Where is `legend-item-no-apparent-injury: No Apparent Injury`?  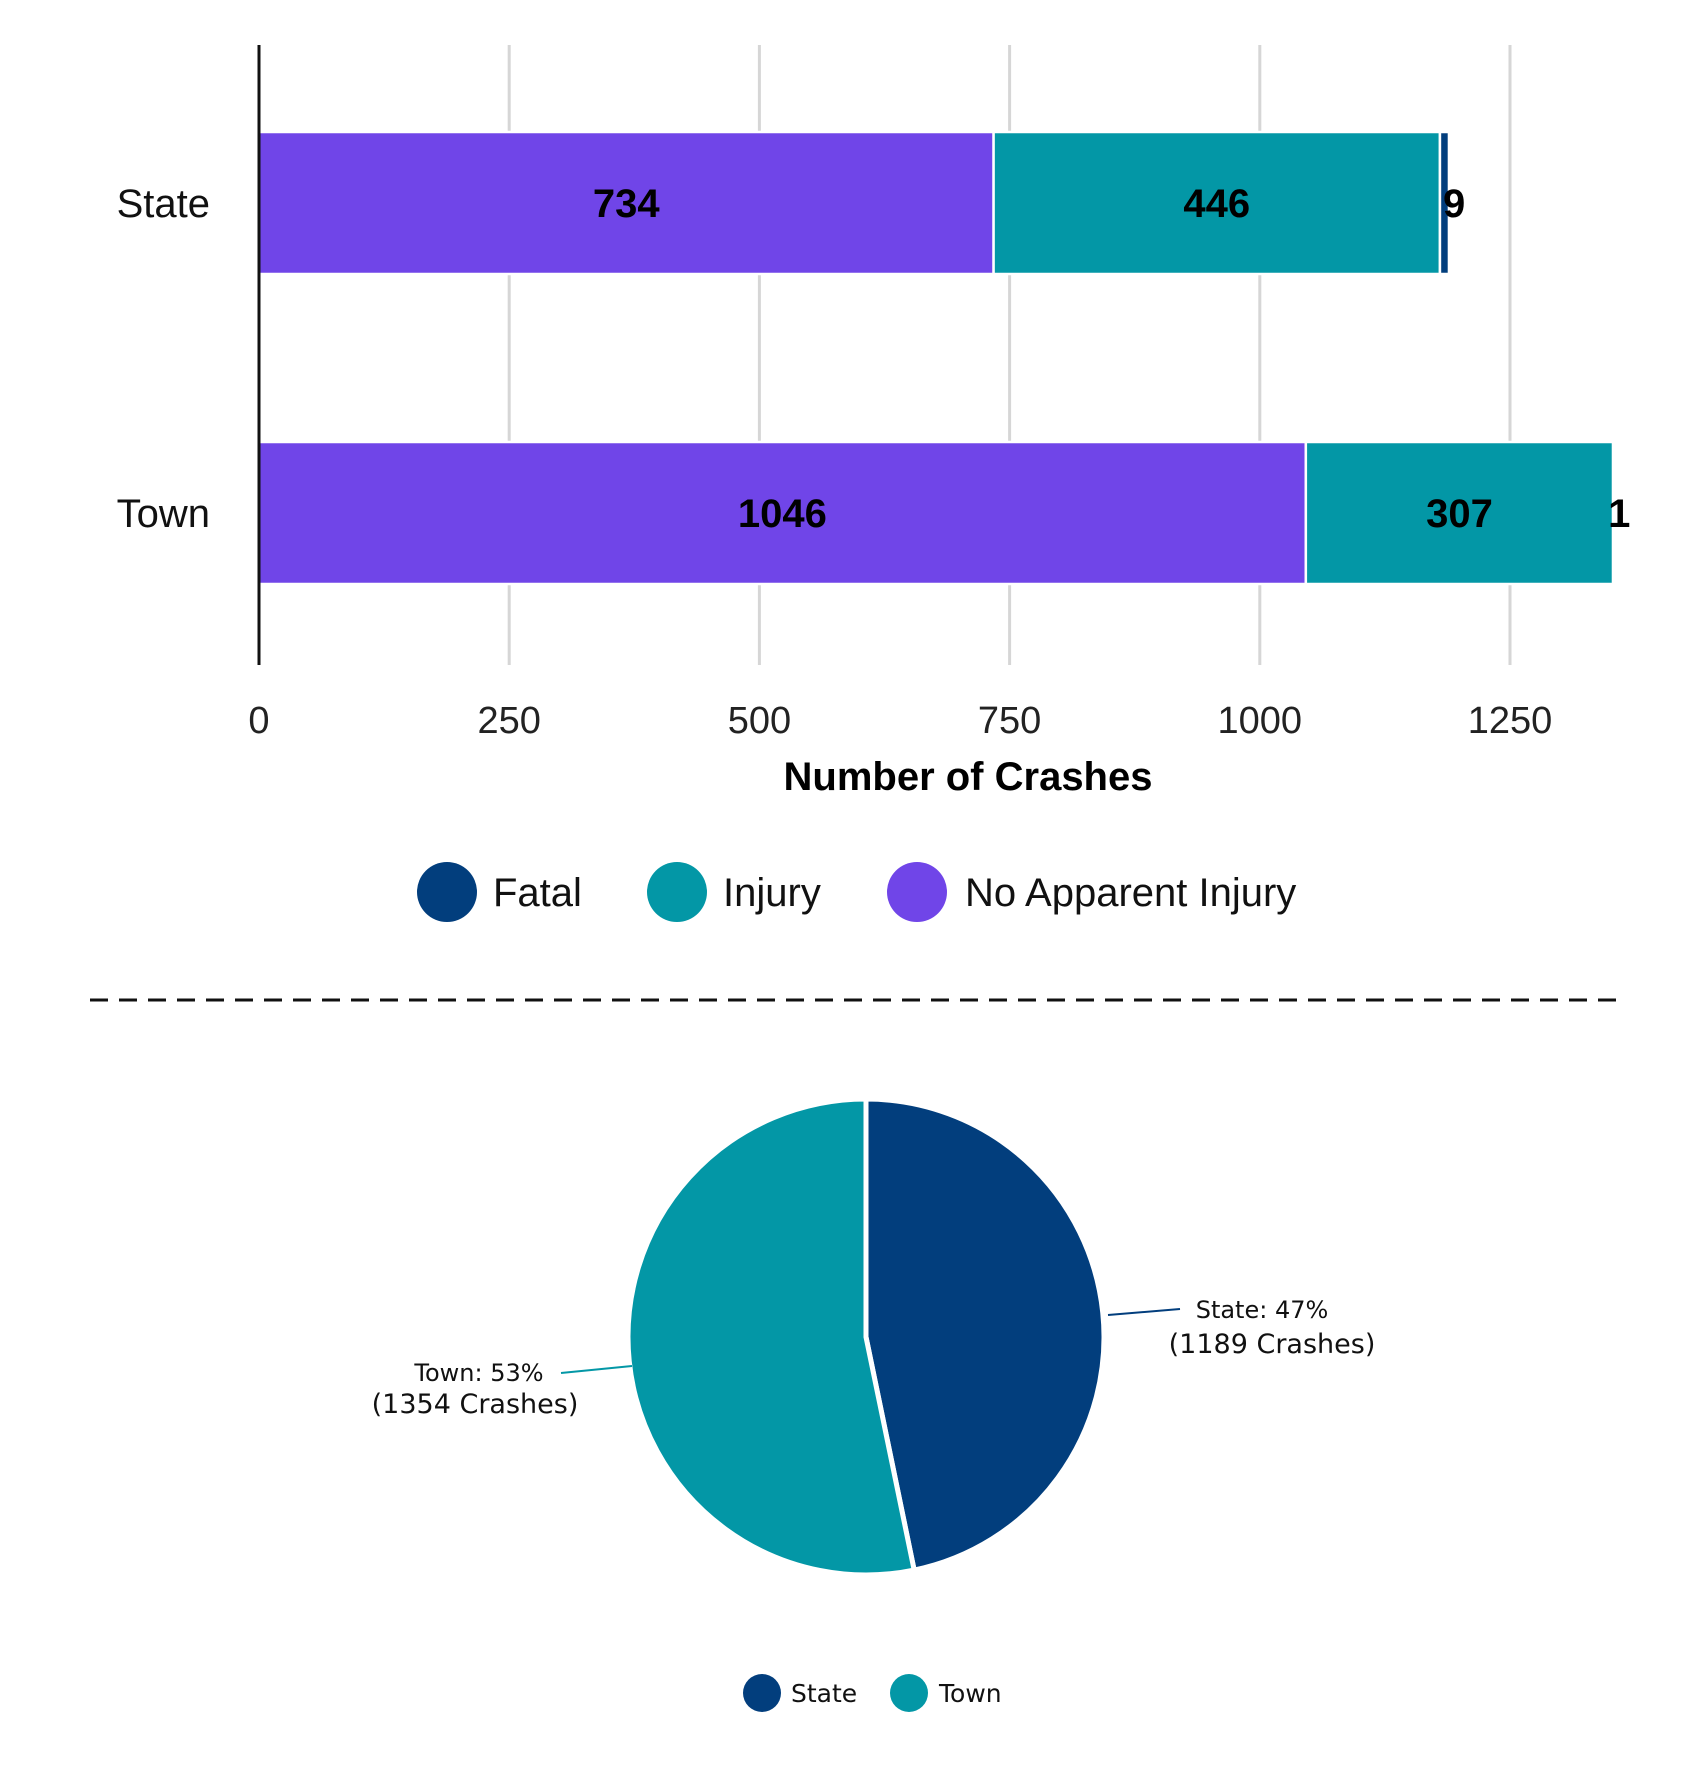 legend-item-no-apparent-injury: No Apparent Injury is located at coordinates (1091, 892).